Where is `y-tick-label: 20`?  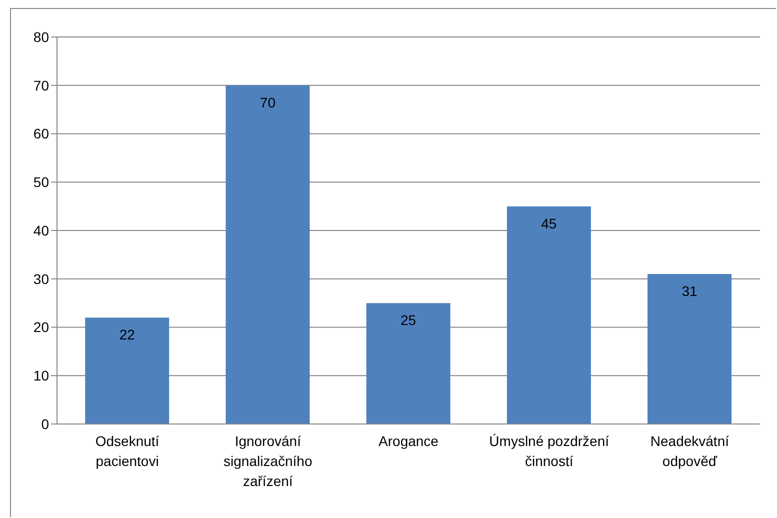
y-tick-label: 20 is located at coordinates (41, 327).